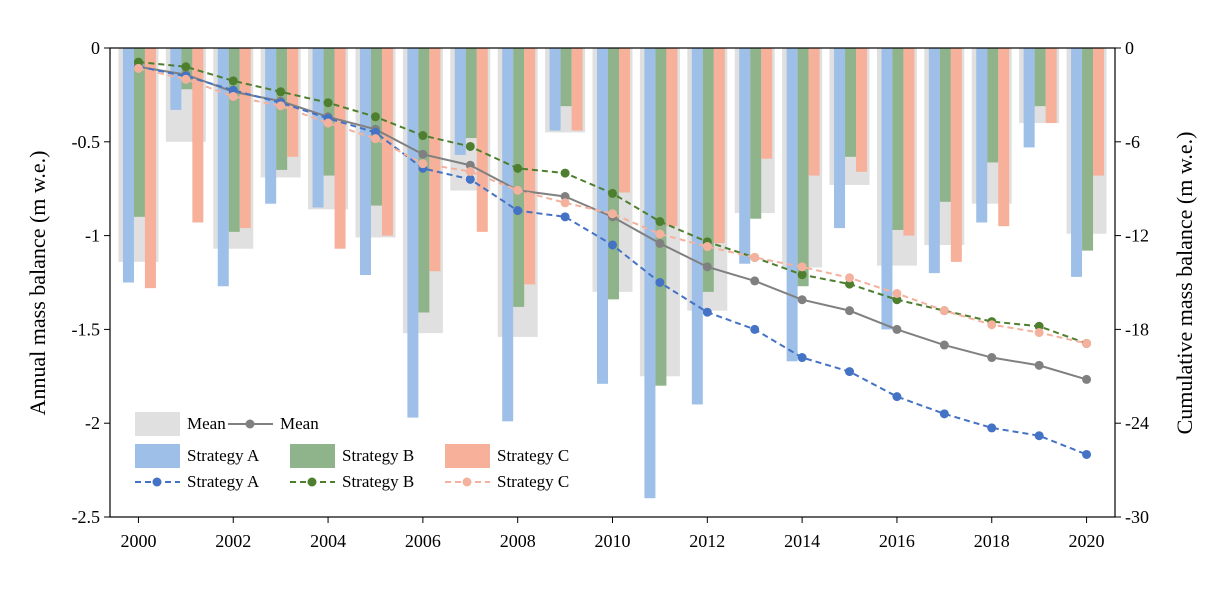  Describe the element at coordinates (518, 541) in the screenshot. I see `x-tick-label: 2008` at that location.